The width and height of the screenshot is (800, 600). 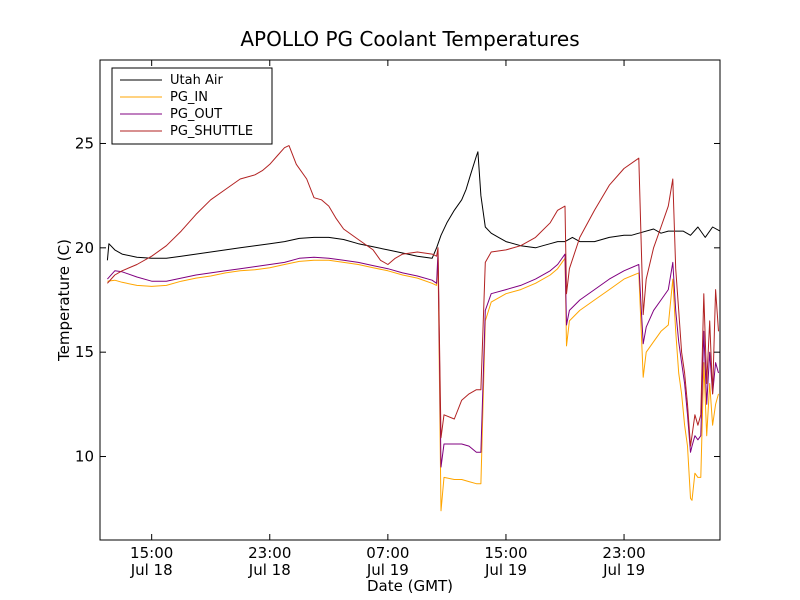 What do you see at coordinates (211, 131) in the screenshot?
I see `legend-label: PG_SHUTTLE` at bounding box center [211, 131].